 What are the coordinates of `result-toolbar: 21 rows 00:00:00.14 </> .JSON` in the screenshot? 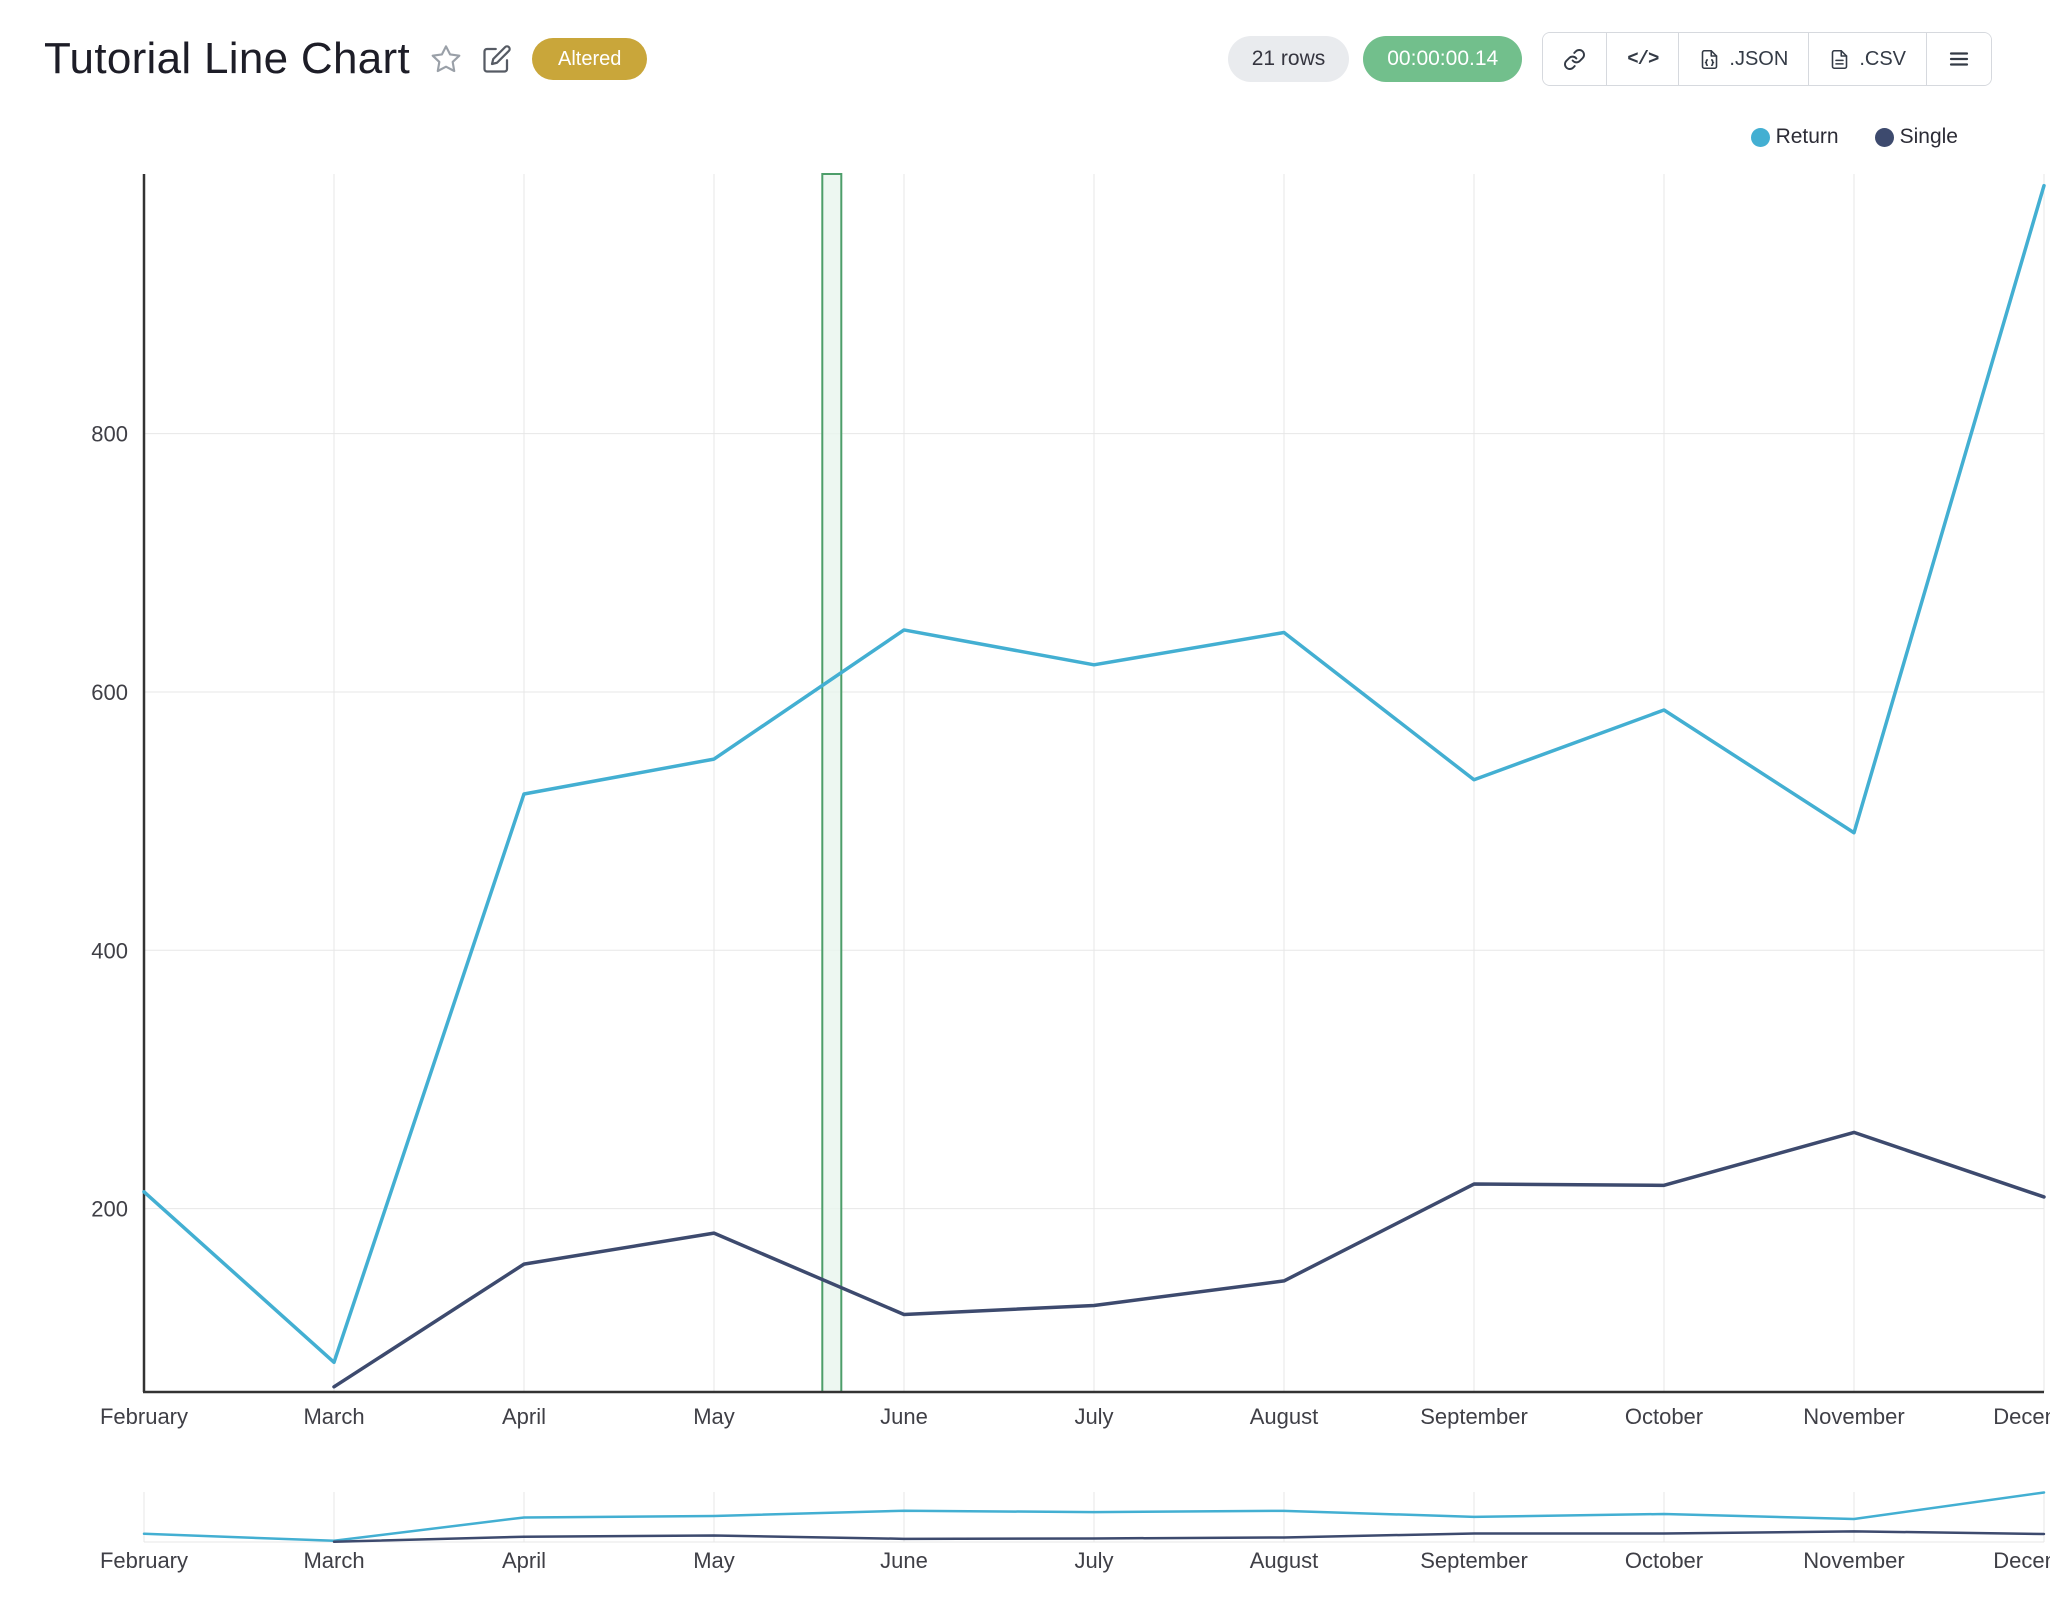 It's located at (1609, 59).